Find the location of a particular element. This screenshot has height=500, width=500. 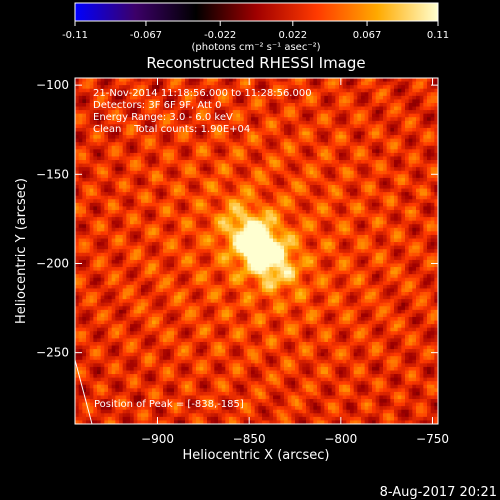

y-tick-label: −250 is located at coordinates (52, 353).